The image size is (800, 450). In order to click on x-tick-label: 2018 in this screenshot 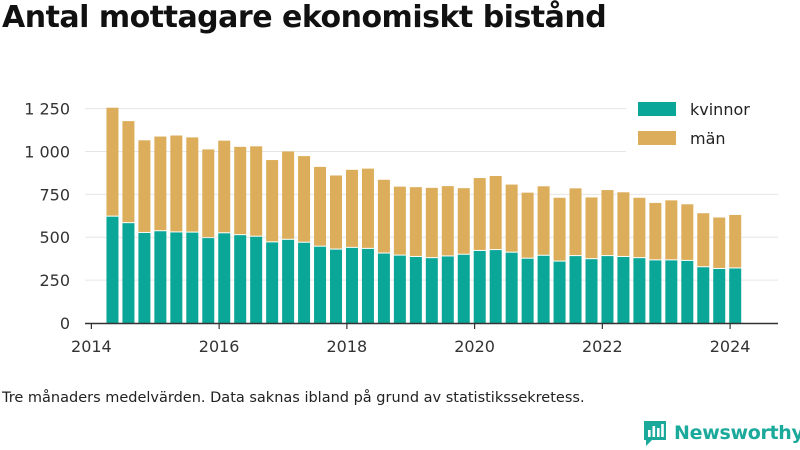, I will do `click(347, 346)`.